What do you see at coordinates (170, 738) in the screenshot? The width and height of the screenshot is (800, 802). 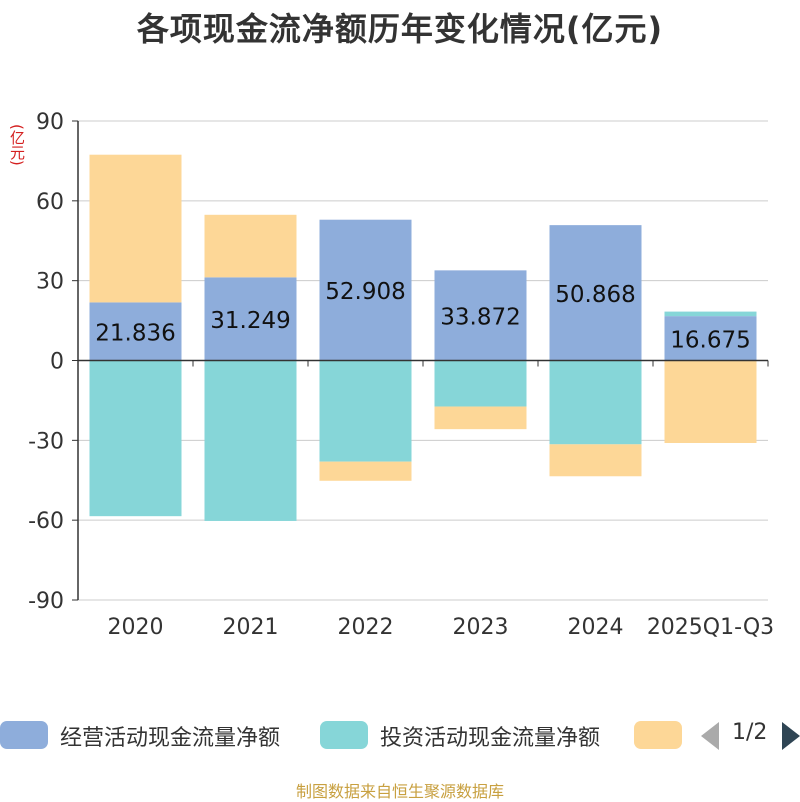 I see `legend-label-operating: 经营活动现金流量净额` at bounding box center [170, 738].